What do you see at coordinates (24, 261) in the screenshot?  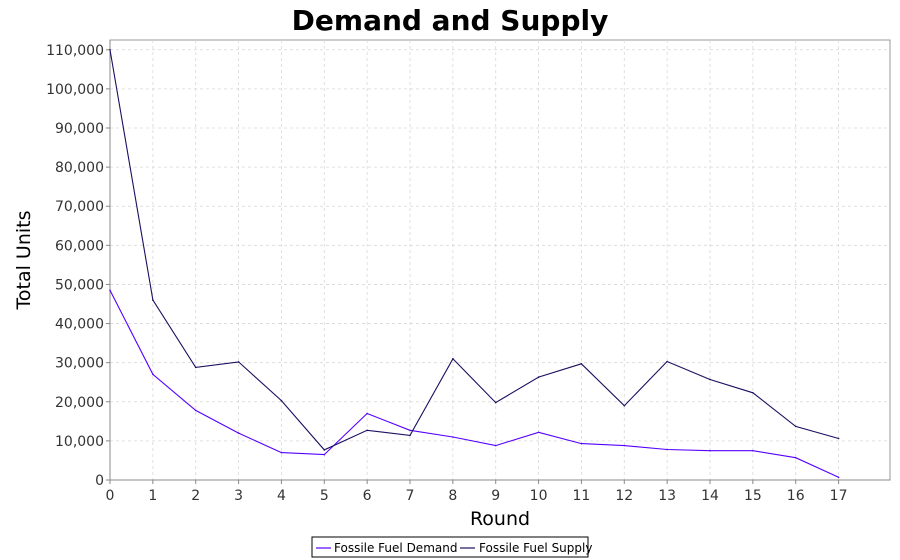 I see `y-axis-label: Total Units` at bounding box center [24, 261].